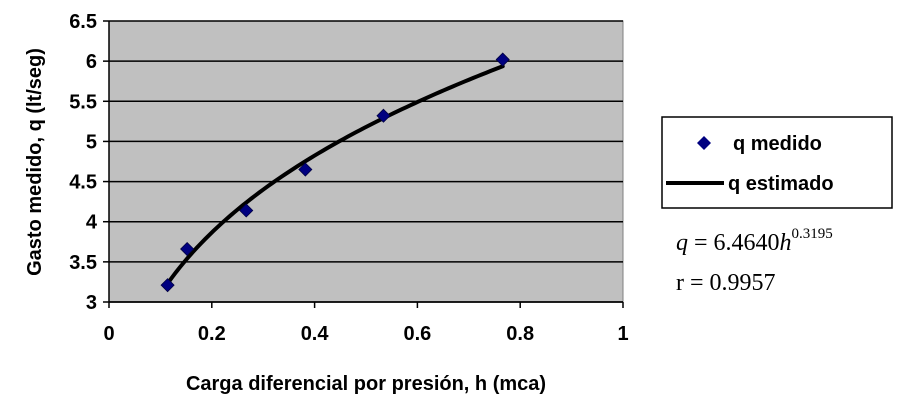 This screenshot has height=400, width=901. Describe the element at coordinates (622, 334) in the screenshot. I see `x-tick-label-5: 1` at that location.